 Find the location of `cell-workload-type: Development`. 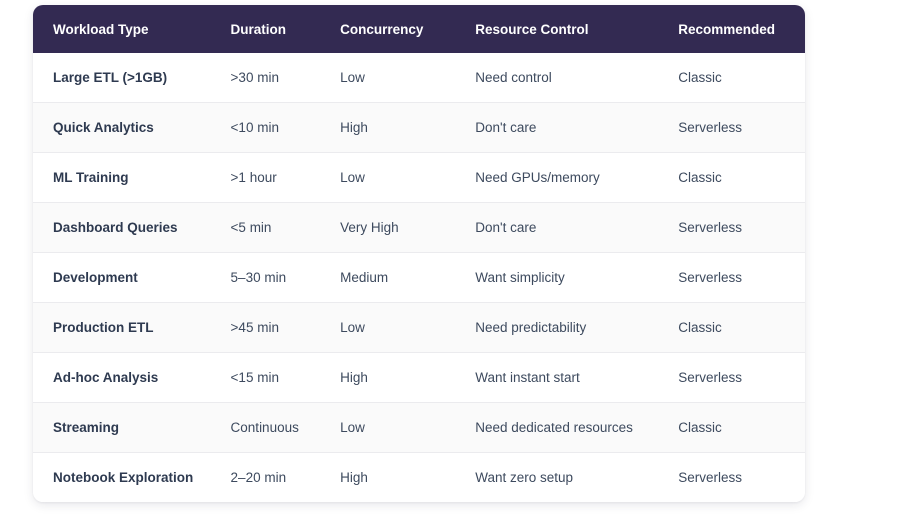

cell-workload-type: Development is located at coordinates (122, 277).